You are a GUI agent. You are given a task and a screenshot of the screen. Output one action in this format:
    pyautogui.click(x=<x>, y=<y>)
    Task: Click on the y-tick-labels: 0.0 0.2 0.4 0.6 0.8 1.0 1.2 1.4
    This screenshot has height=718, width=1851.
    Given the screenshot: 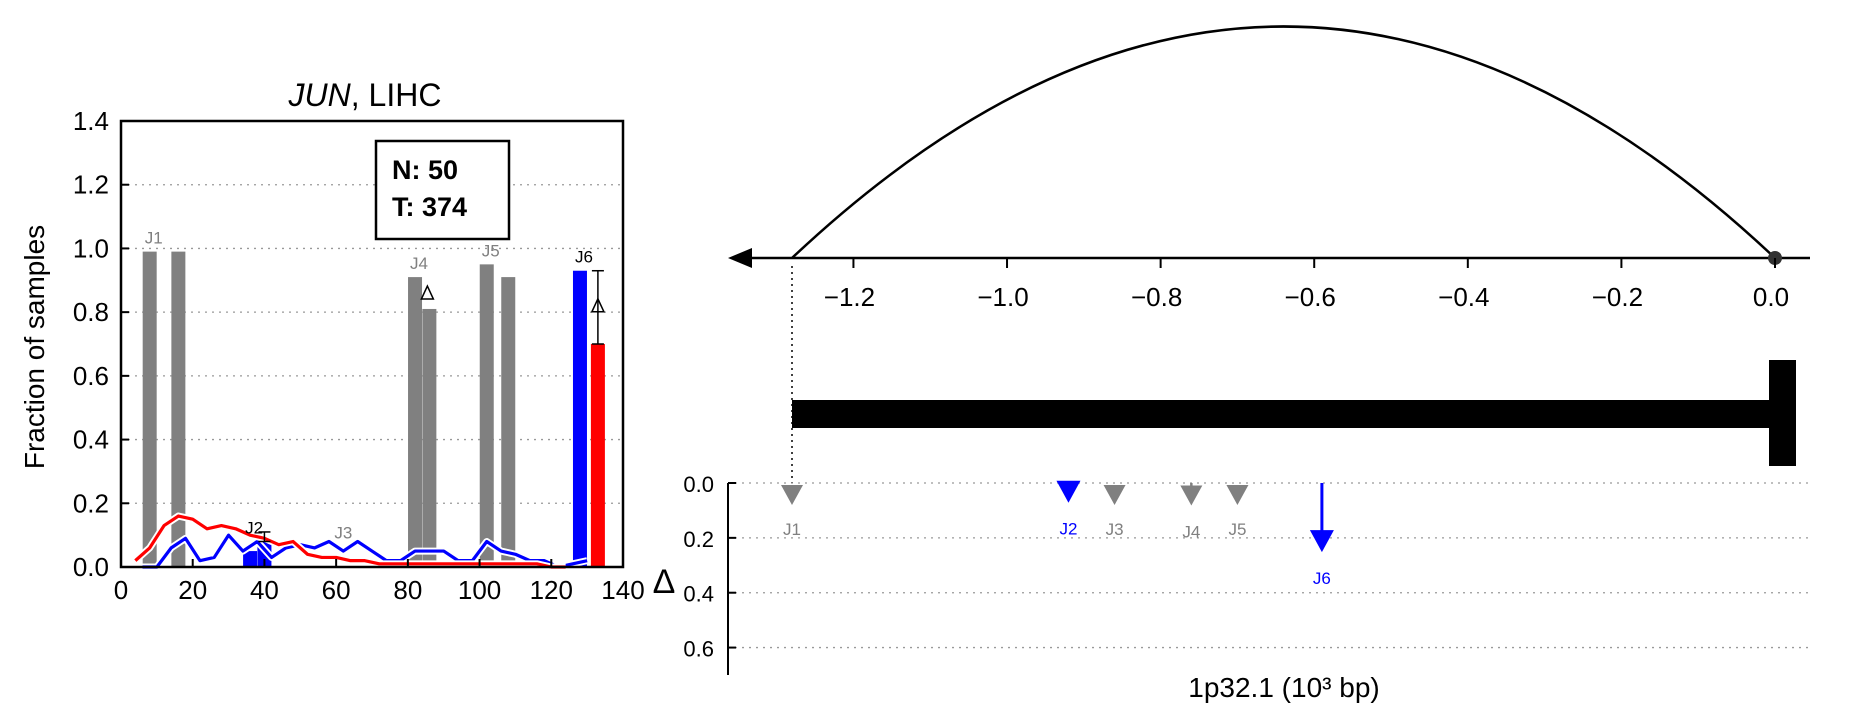 What is the action you would take?
    pyautogui.click(x=101, y=344)
    